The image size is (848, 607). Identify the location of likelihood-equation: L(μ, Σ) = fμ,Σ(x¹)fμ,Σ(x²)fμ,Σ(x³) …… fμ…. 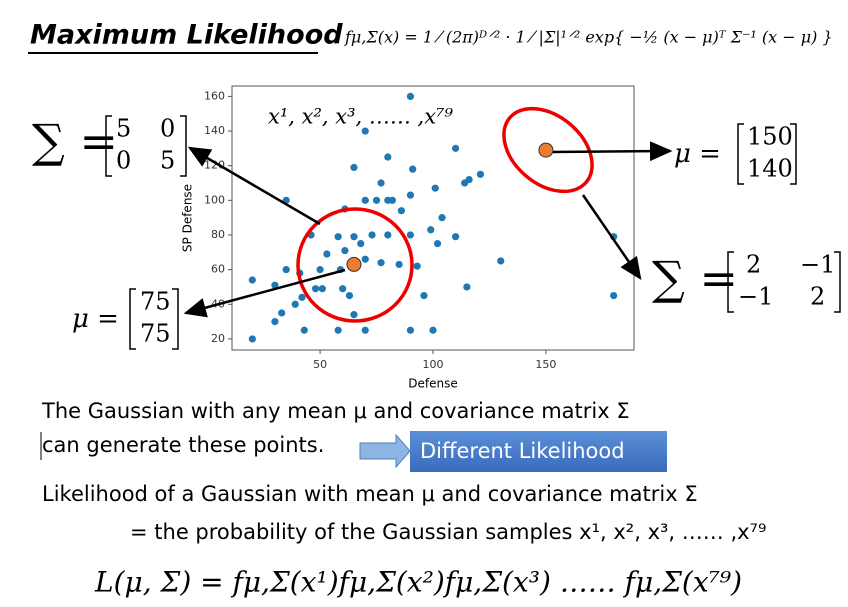
(418, 582).